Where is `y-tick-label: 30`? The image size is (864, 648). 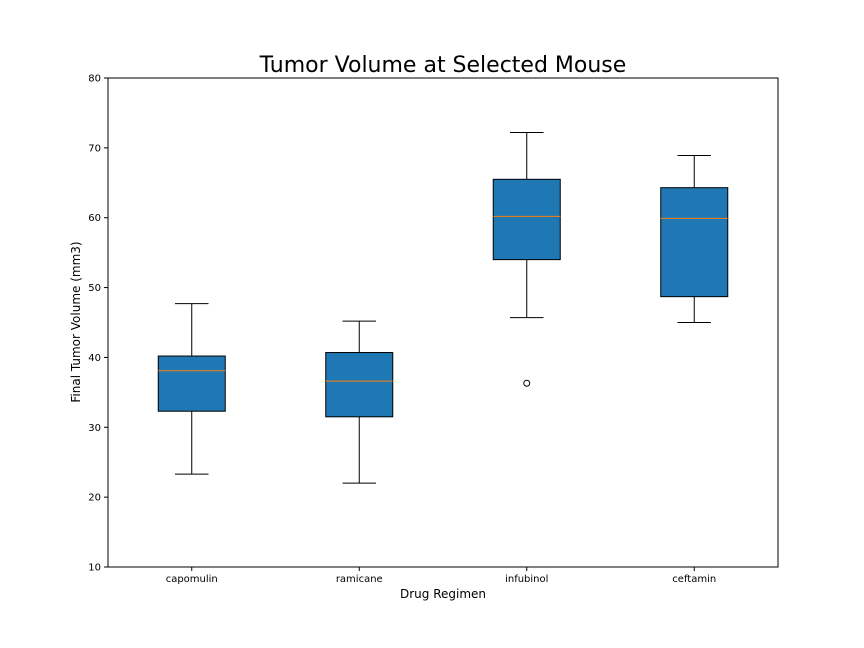 y-tick-label: 30 is located at coordinates (94, 428).